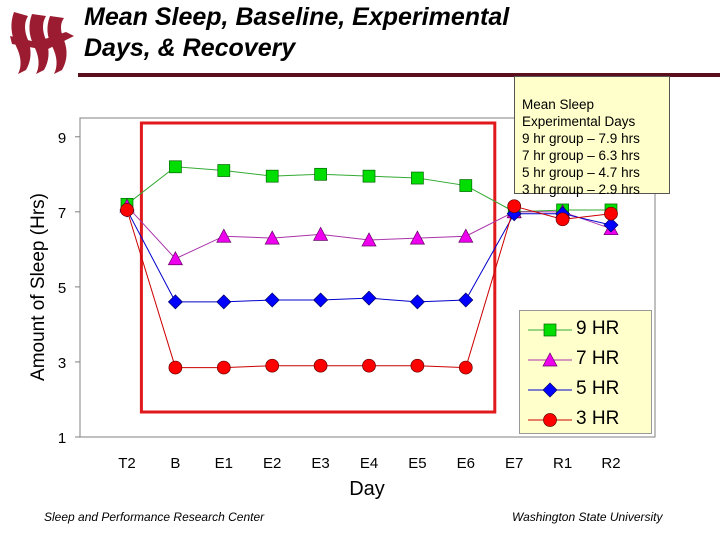 The image size is (720, 540). I want to click on y-tick-label: 1, so click(62, 438).